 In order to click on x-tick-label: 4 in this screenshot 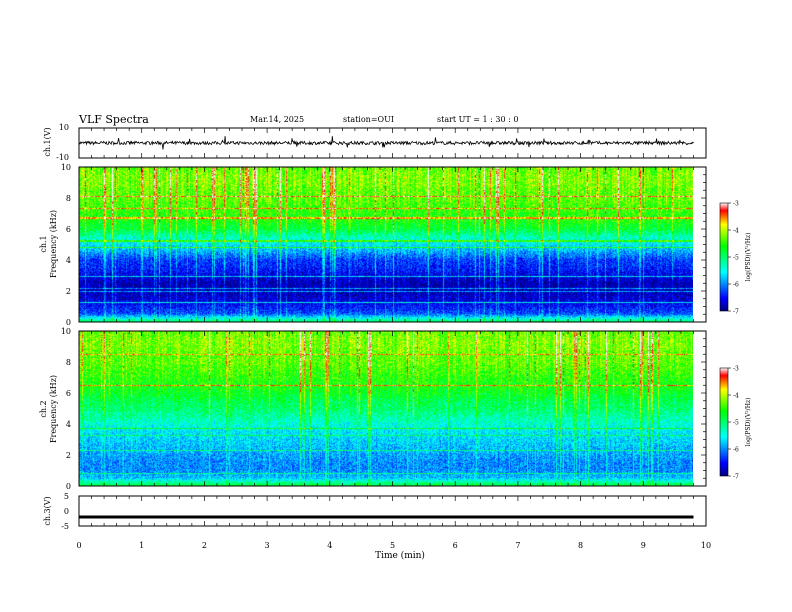, I will do `click(329, 545)`.